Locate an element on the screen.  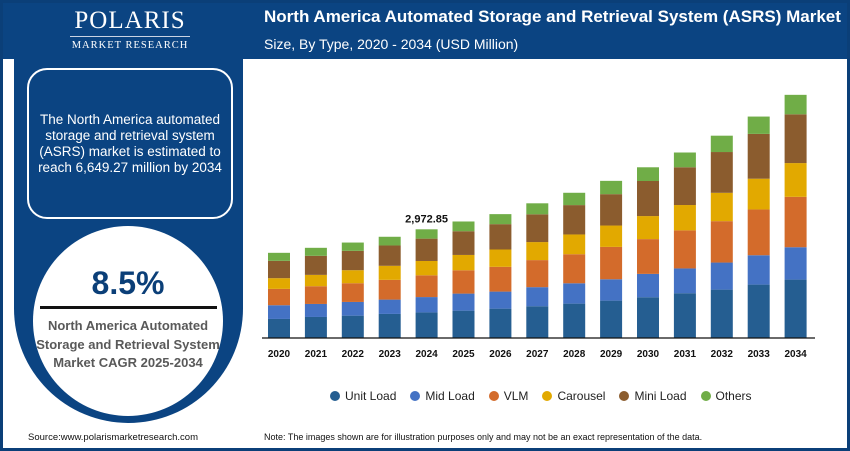
bar-carousel-2031 is located at coordinates (684, 218).